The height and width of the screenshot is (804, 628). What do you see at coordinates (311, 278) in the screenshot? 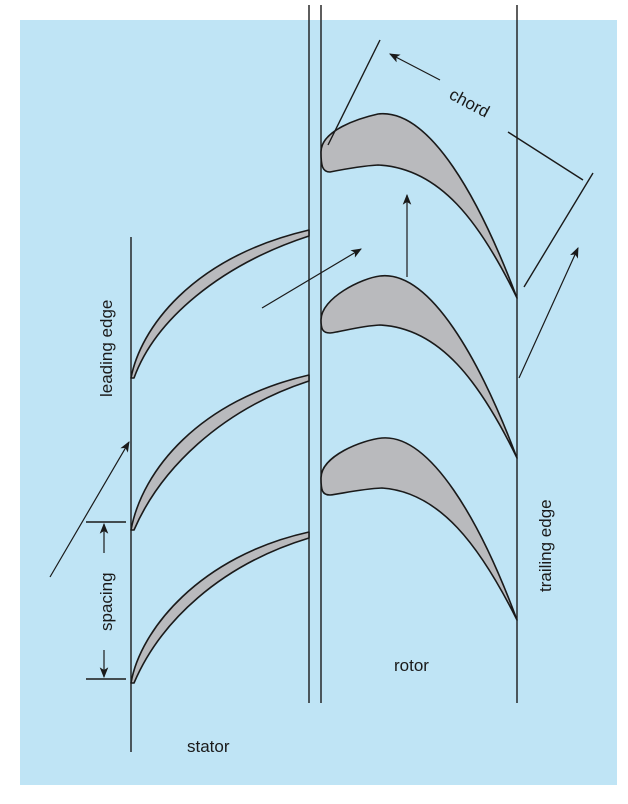
I see `stator-exit-flow-arrow` at bounding box center [311, 278].